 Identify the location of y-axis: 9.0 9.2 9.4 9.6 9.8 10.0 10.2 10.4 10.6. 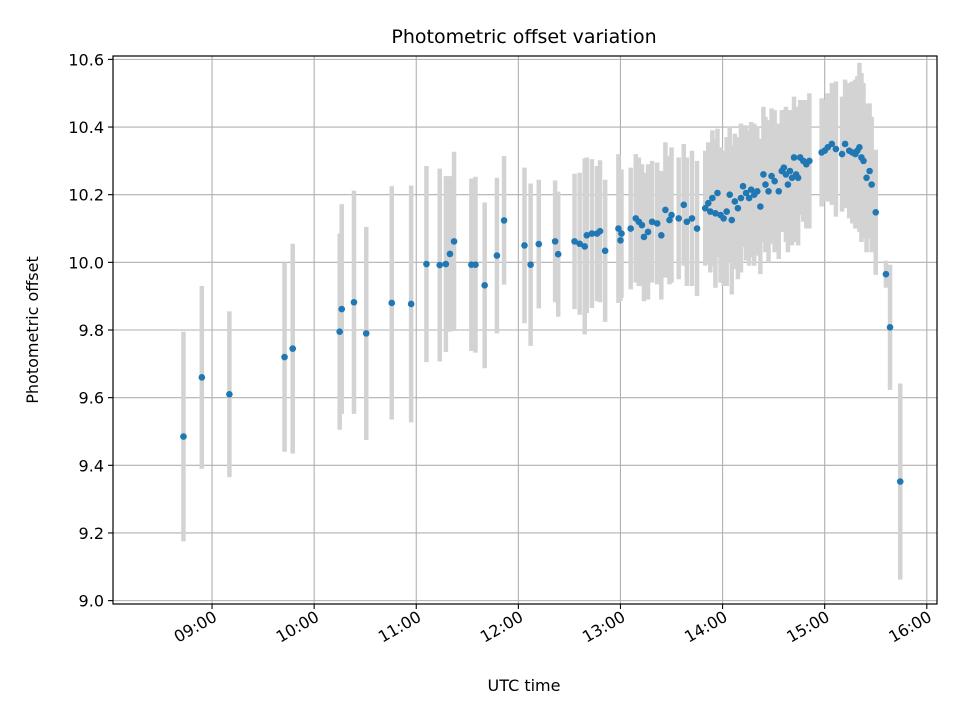
(90, 330).